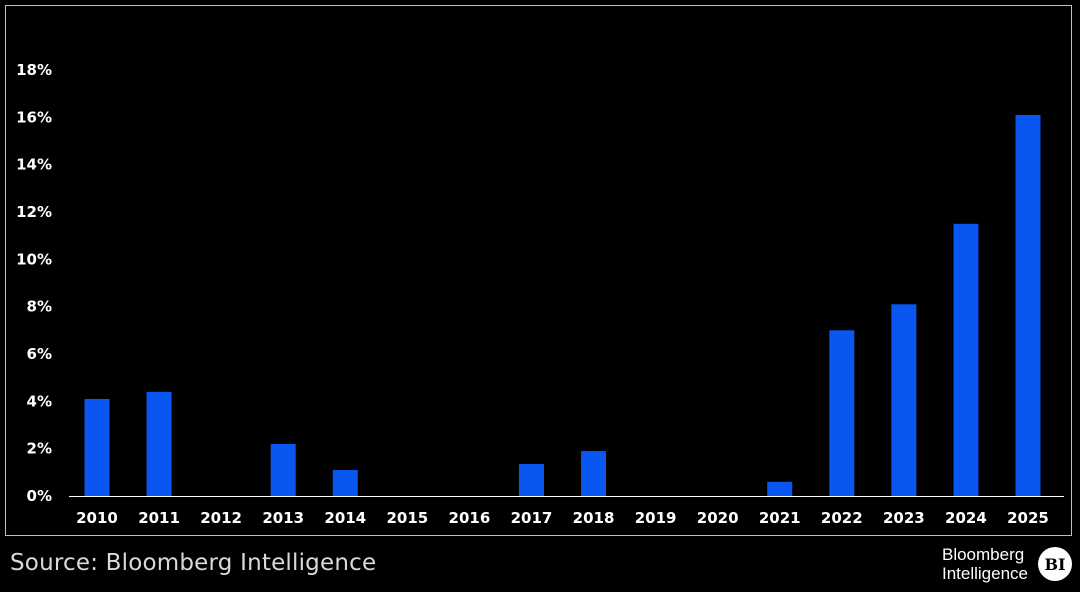  I want to click on brand-line-2: Intelligence, so click(984, 573).